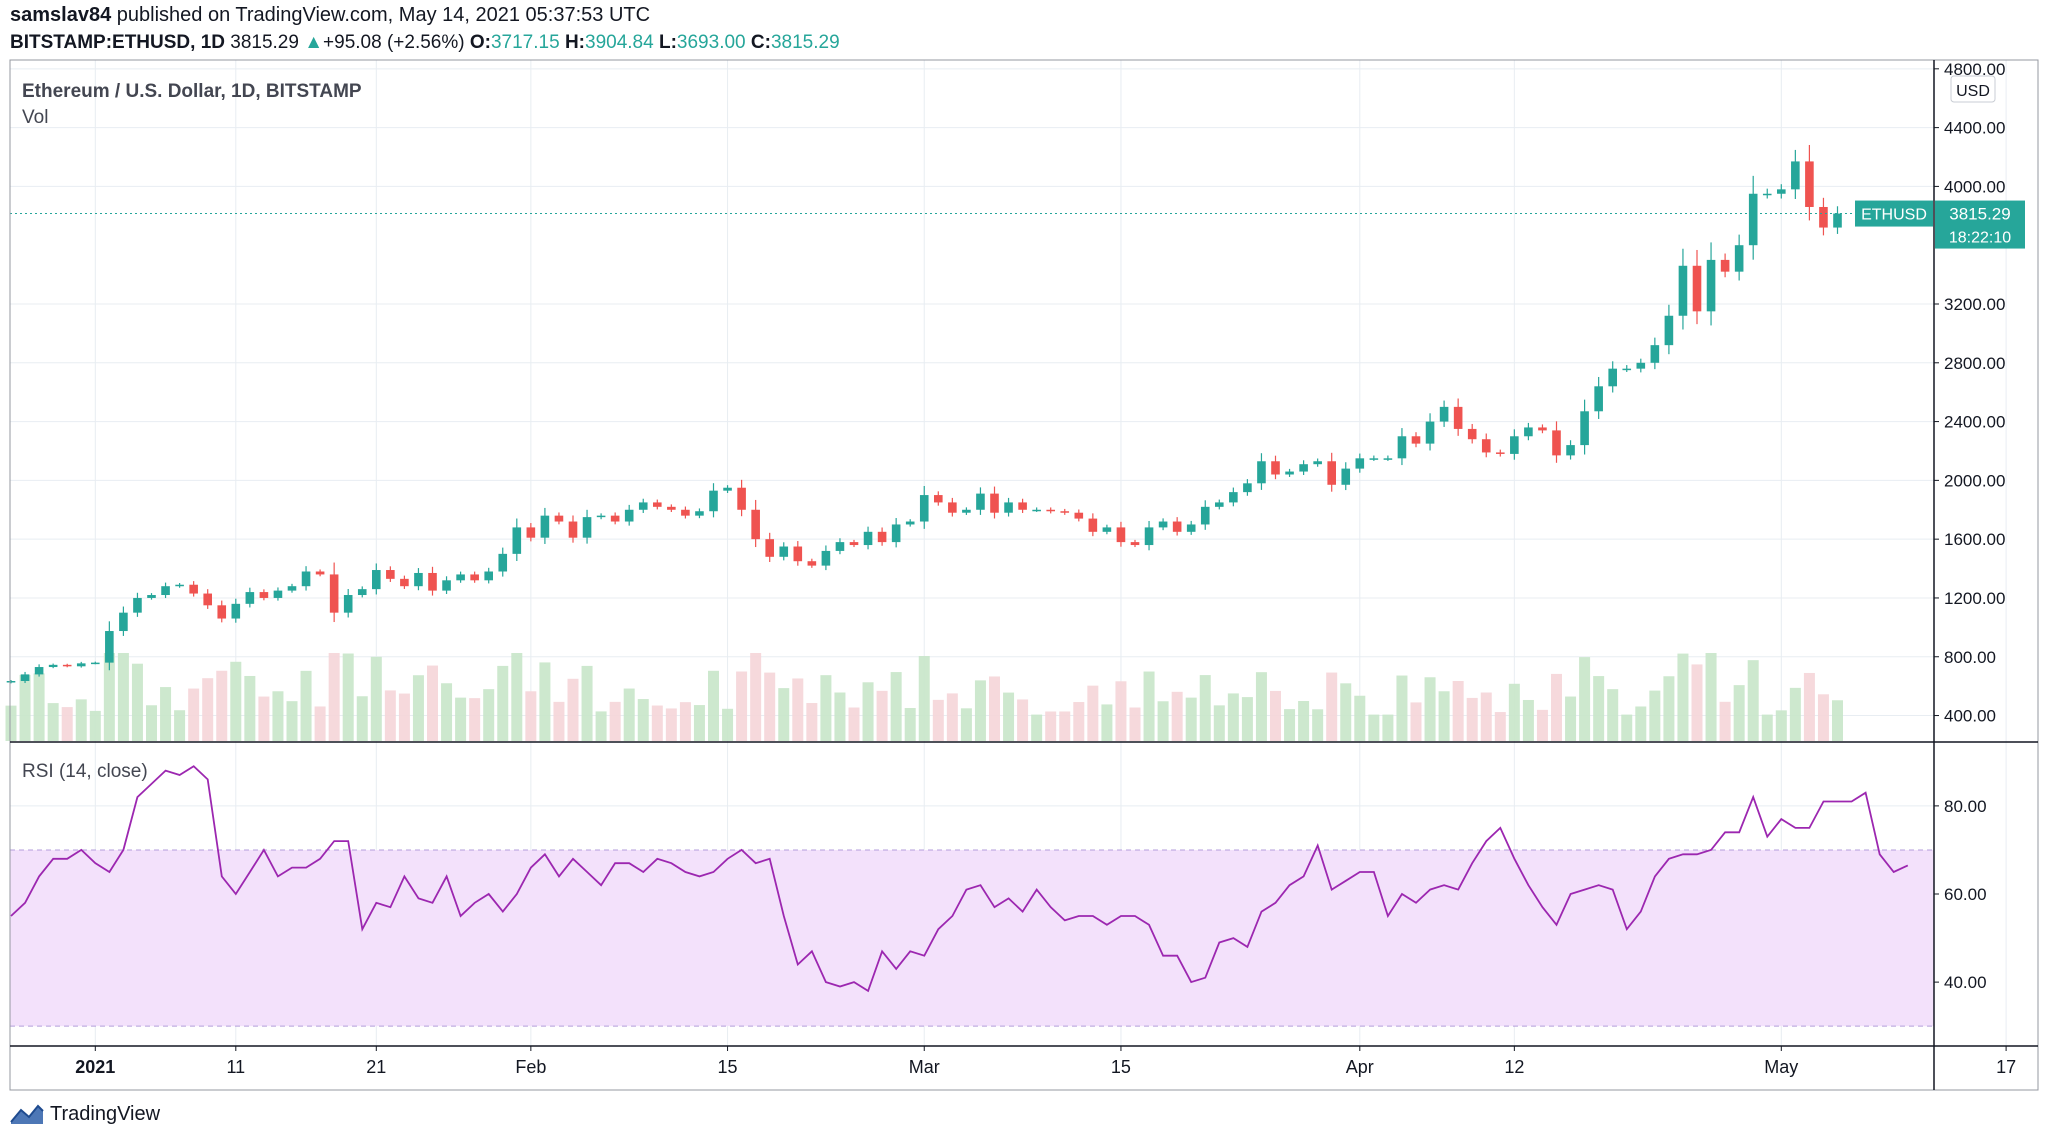 This screenshot has width=2048, height=1144. Describe the element at coordinates (85, 1114) in the screenshot. I see `footer-brand: TradingView` at that location.